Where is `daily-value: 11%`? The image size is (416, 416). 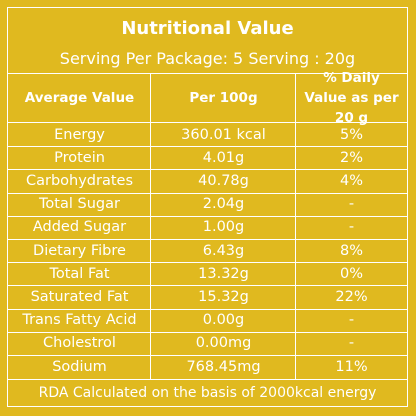 daily-value: 11% is located at coordinates (351, 366).